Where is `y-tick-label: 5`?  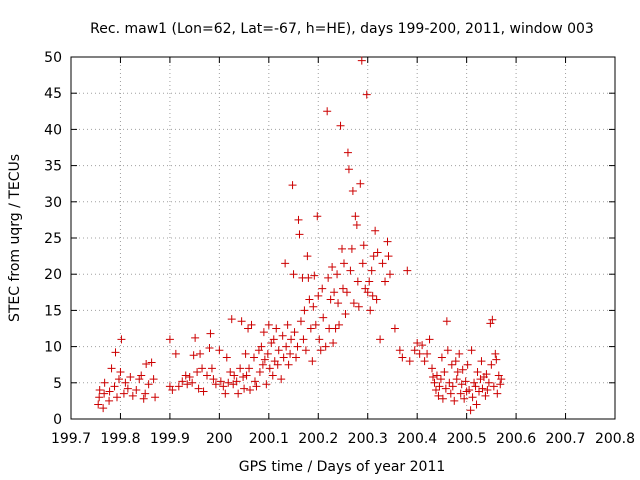 y-tick-label: 5 is located at coordinates (57, 384).